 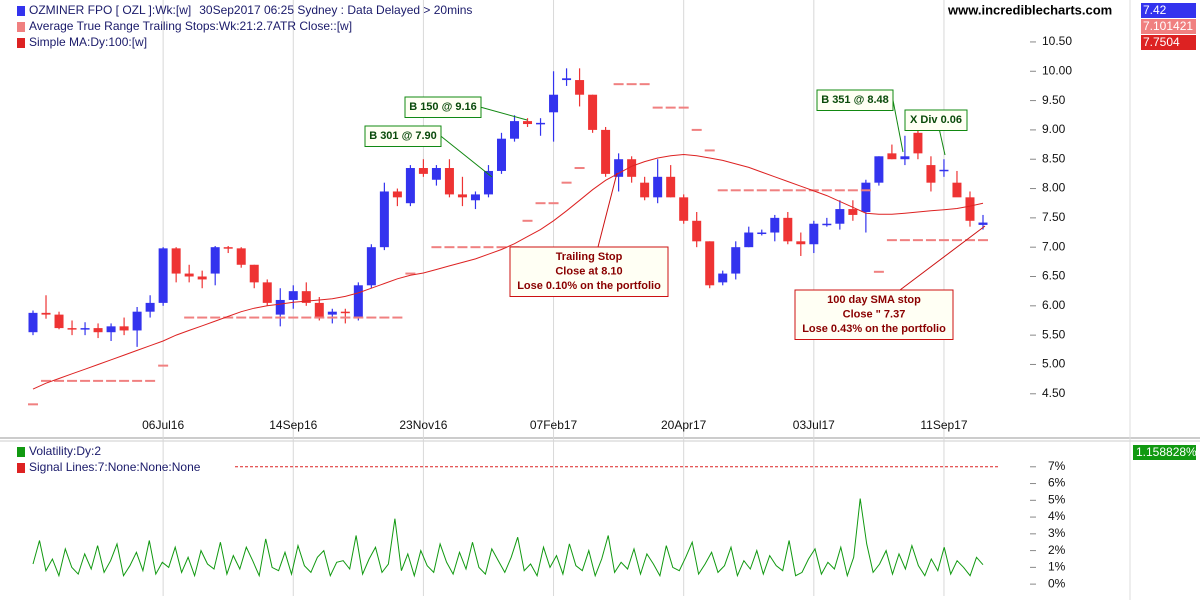 What do you see at coordinates (1155, 10) in the screenshot?
I see `last-value: 7.42` at bounding box center [1155, 10].